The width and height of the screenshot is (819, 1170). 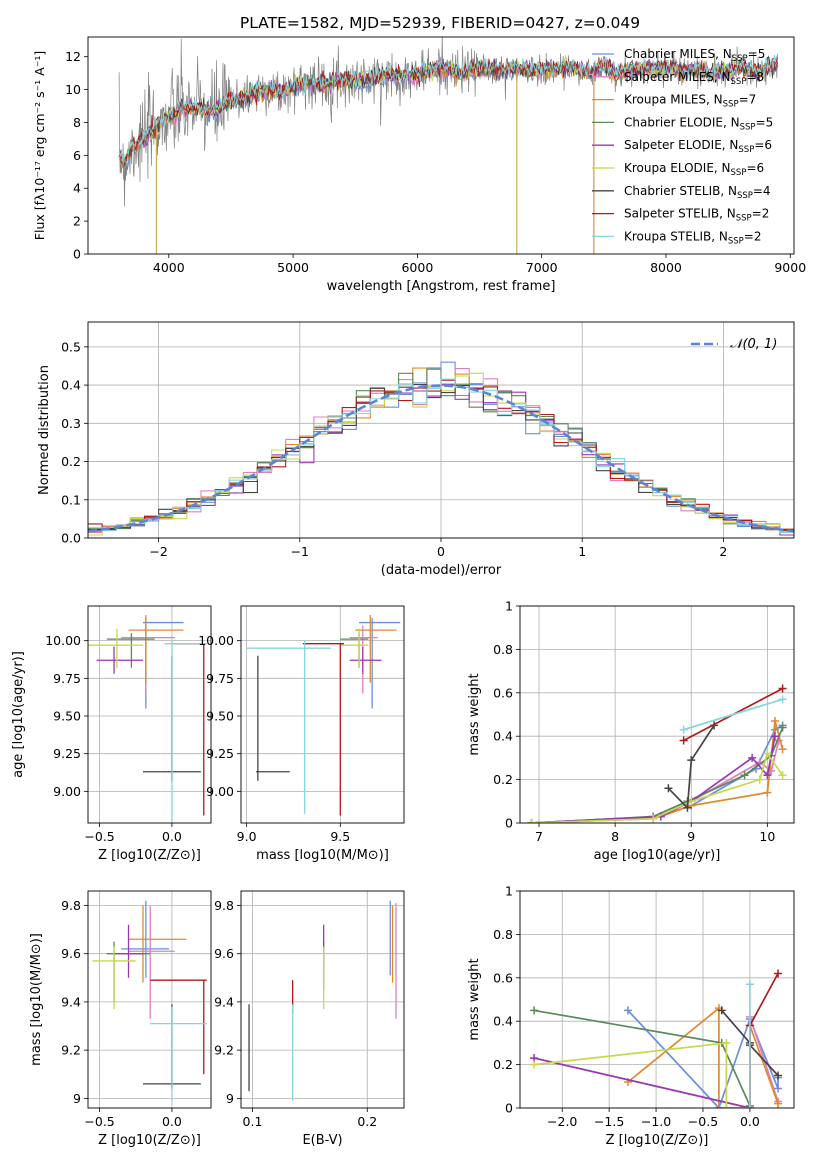 I want to click on y-tick-label: 6, so click(x=77, y=155).